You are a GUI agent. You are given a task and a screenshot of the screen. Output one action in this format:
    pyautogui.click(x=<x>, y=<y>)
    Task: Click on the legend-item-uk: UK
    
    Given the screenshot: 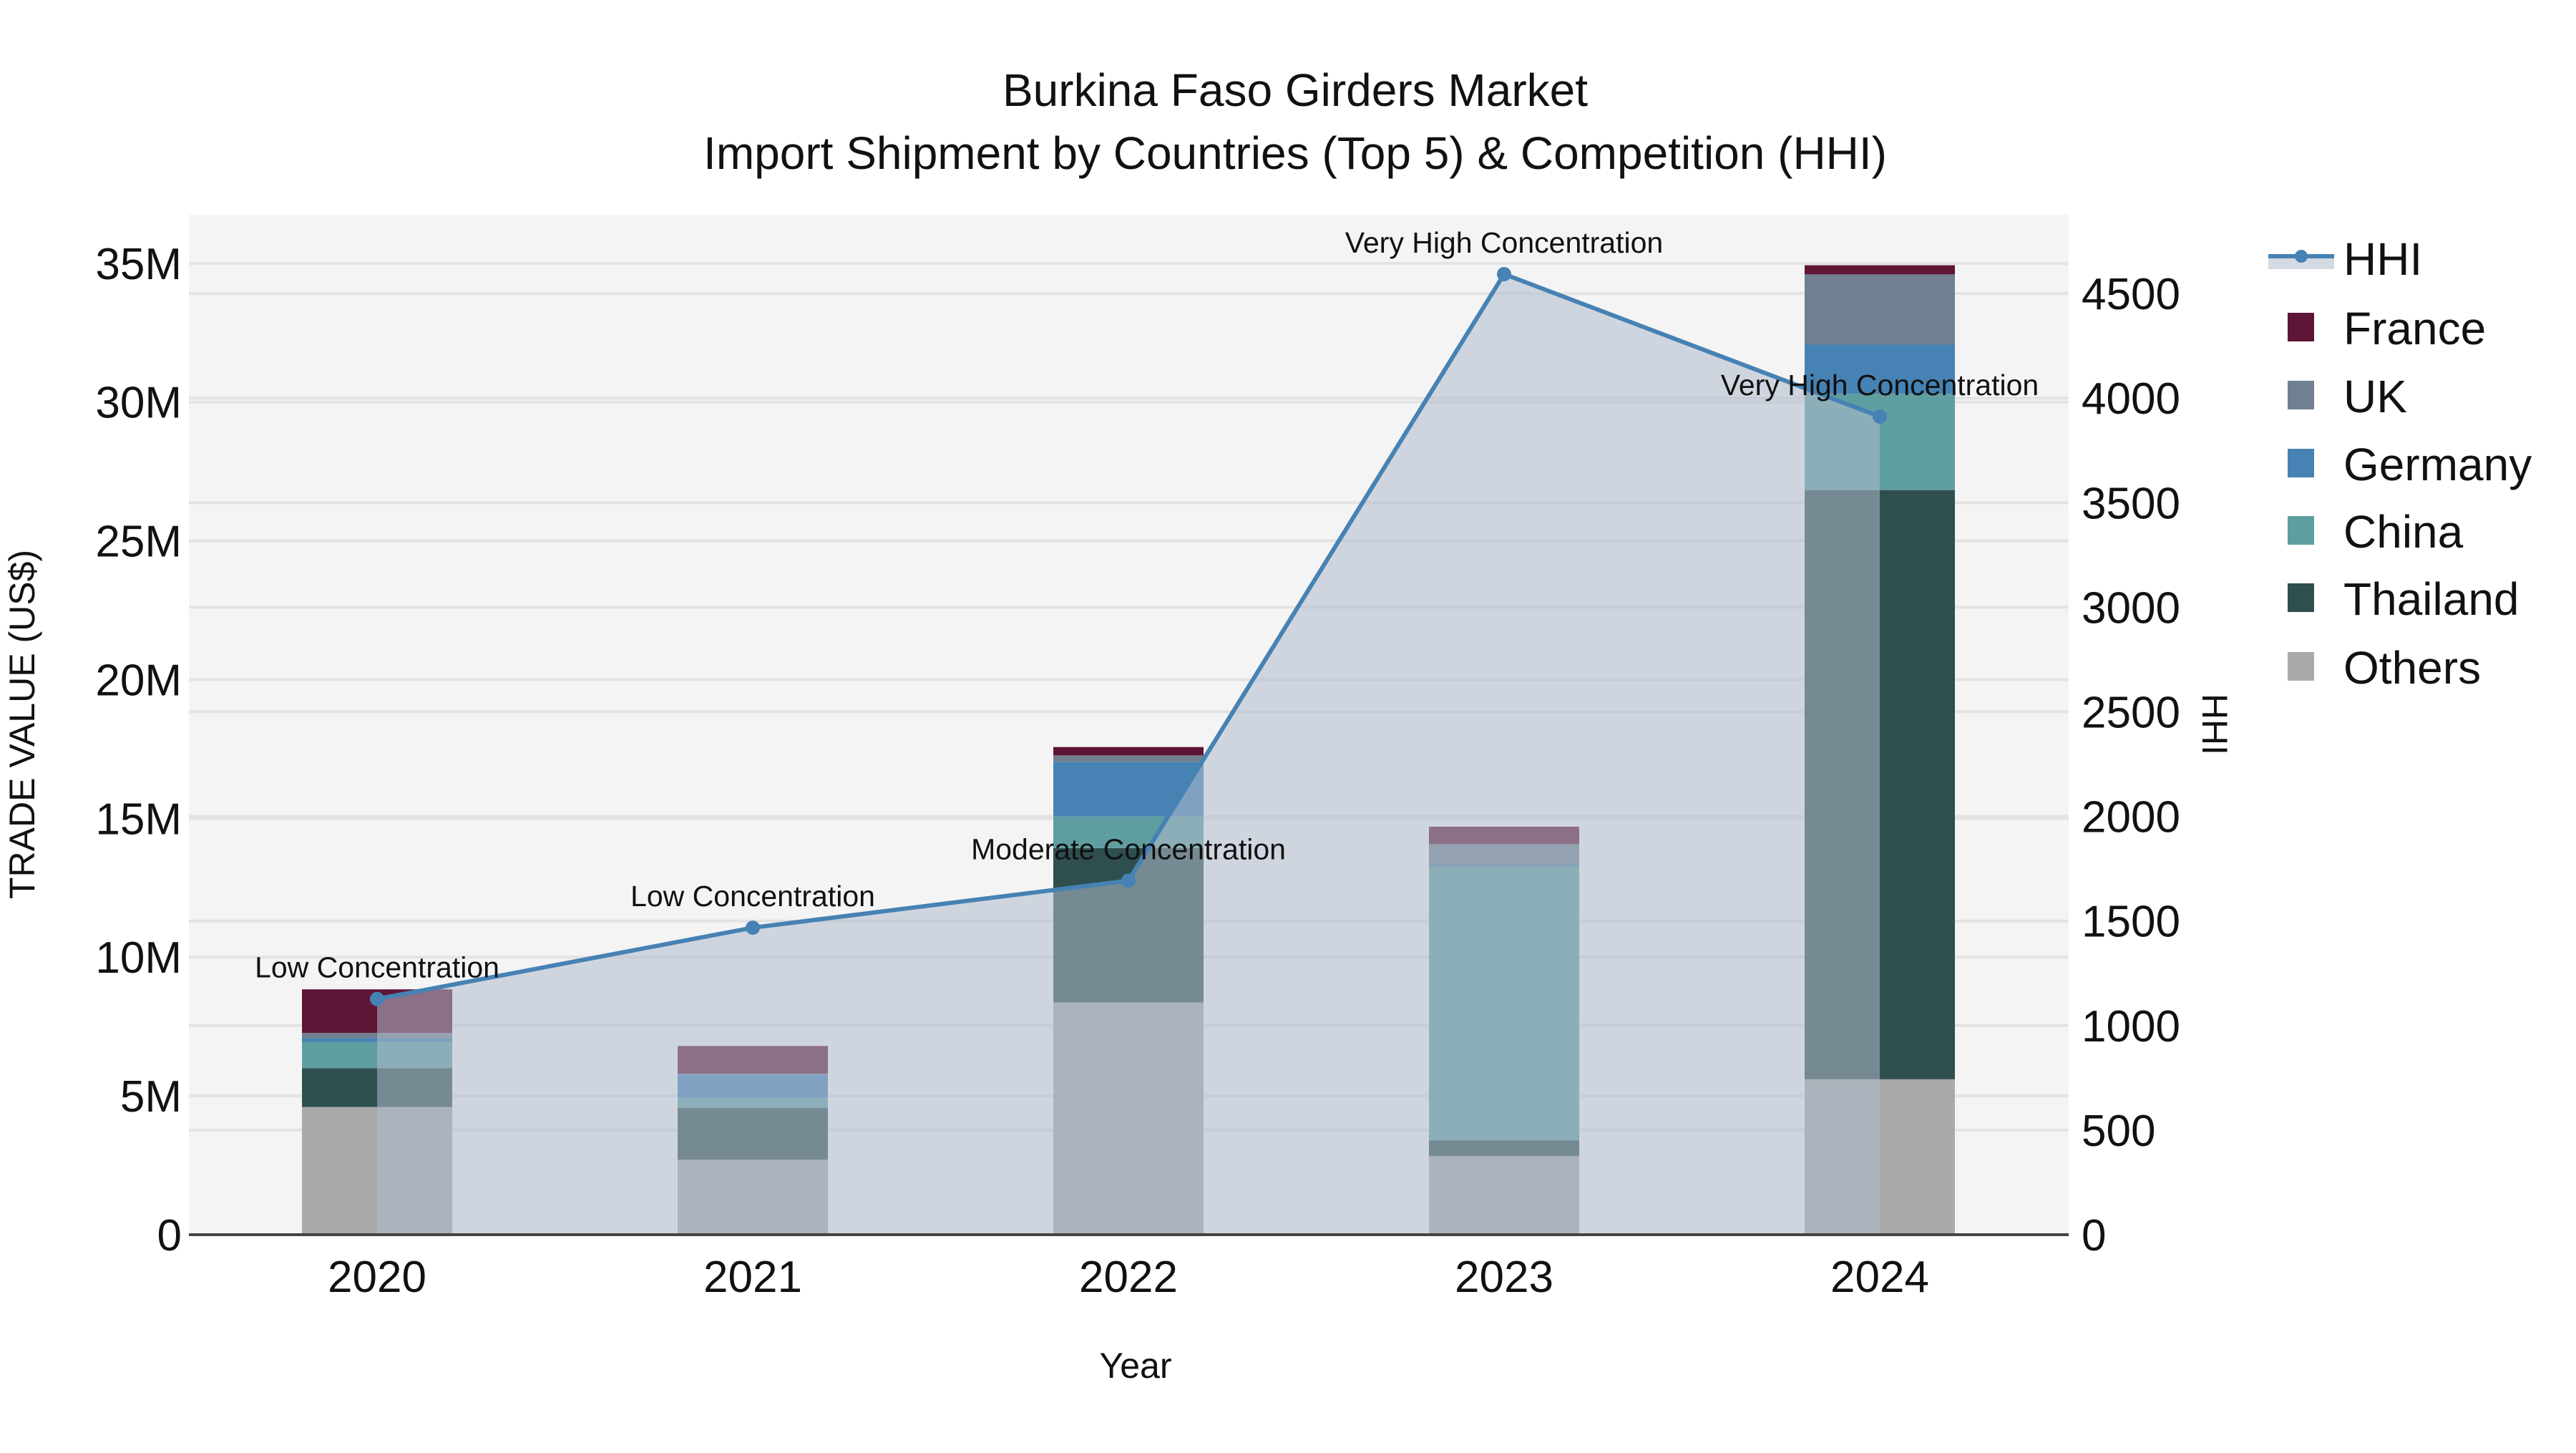 What is the action you would take?
    pyautogui.click(x=2347, y=396)
    